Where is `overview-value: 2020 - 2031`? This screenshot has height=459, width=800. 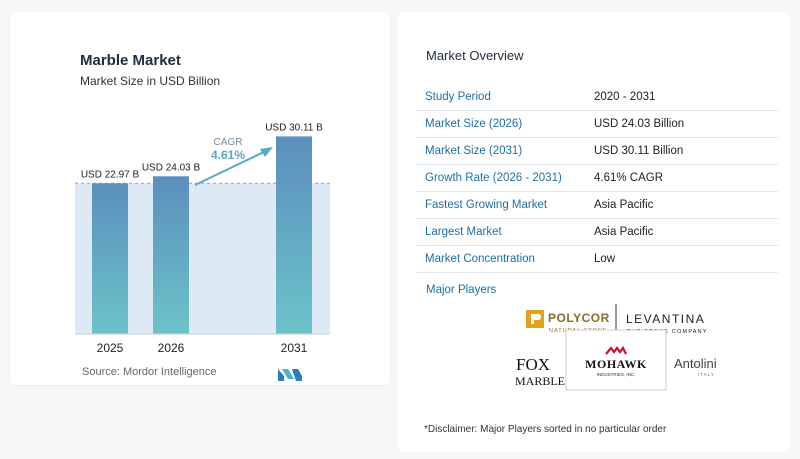 overview-value: 2020 - 2031 is located at coordinates (625, 97).